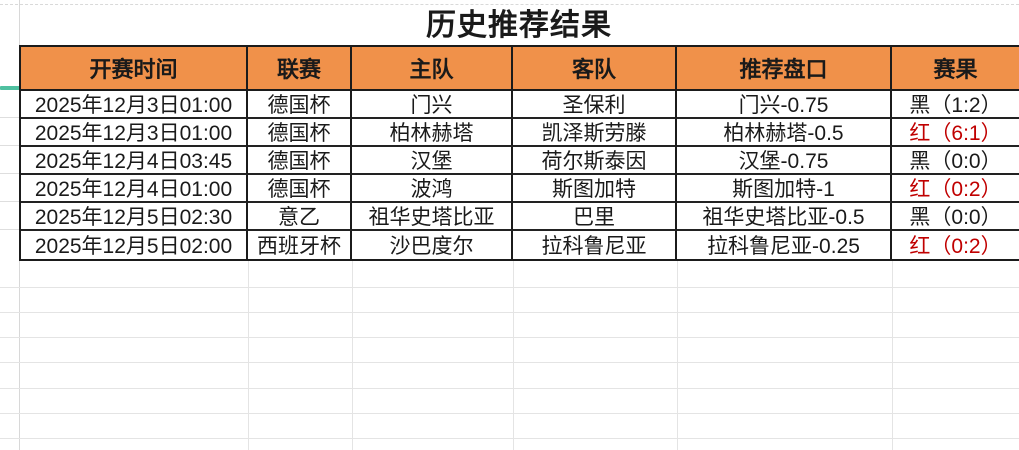 Image resolution: width=1019 pixels, height=450 pixels. Describe the element at coordinates (134, 217) in the screenshot. I see `cell-start-time: 2025年12月5日02:30` at that location.